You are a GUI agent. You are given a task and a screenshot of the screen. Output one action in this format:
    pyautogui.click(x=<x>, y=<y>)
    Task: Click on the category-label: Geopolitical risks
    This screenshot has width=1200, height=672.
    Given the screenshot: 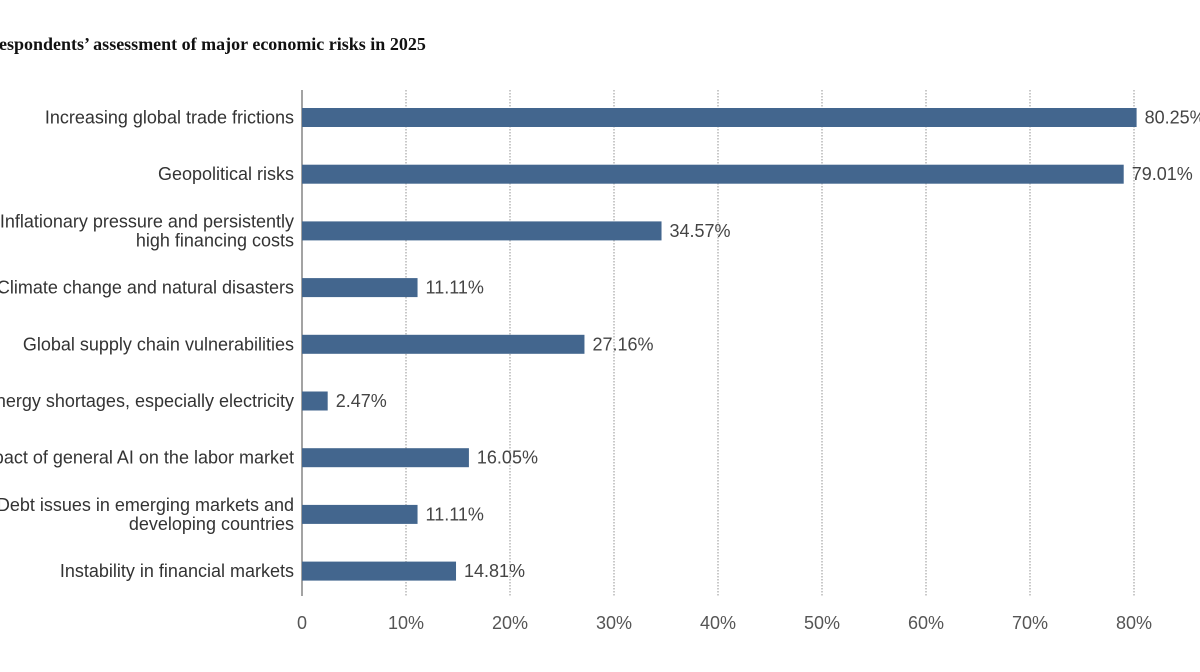 What is the action you would take?
    pyautogui.click(x=226, y=174)
    